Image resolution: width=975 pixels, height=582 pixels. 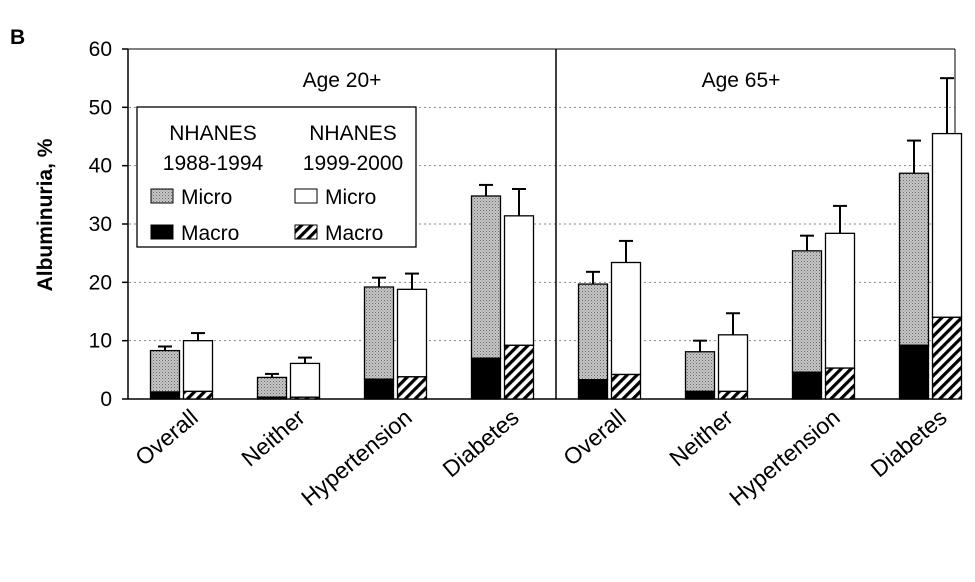 I want to click on legend-header-2-line2: 1999-2000, so click(x=353, y=163).